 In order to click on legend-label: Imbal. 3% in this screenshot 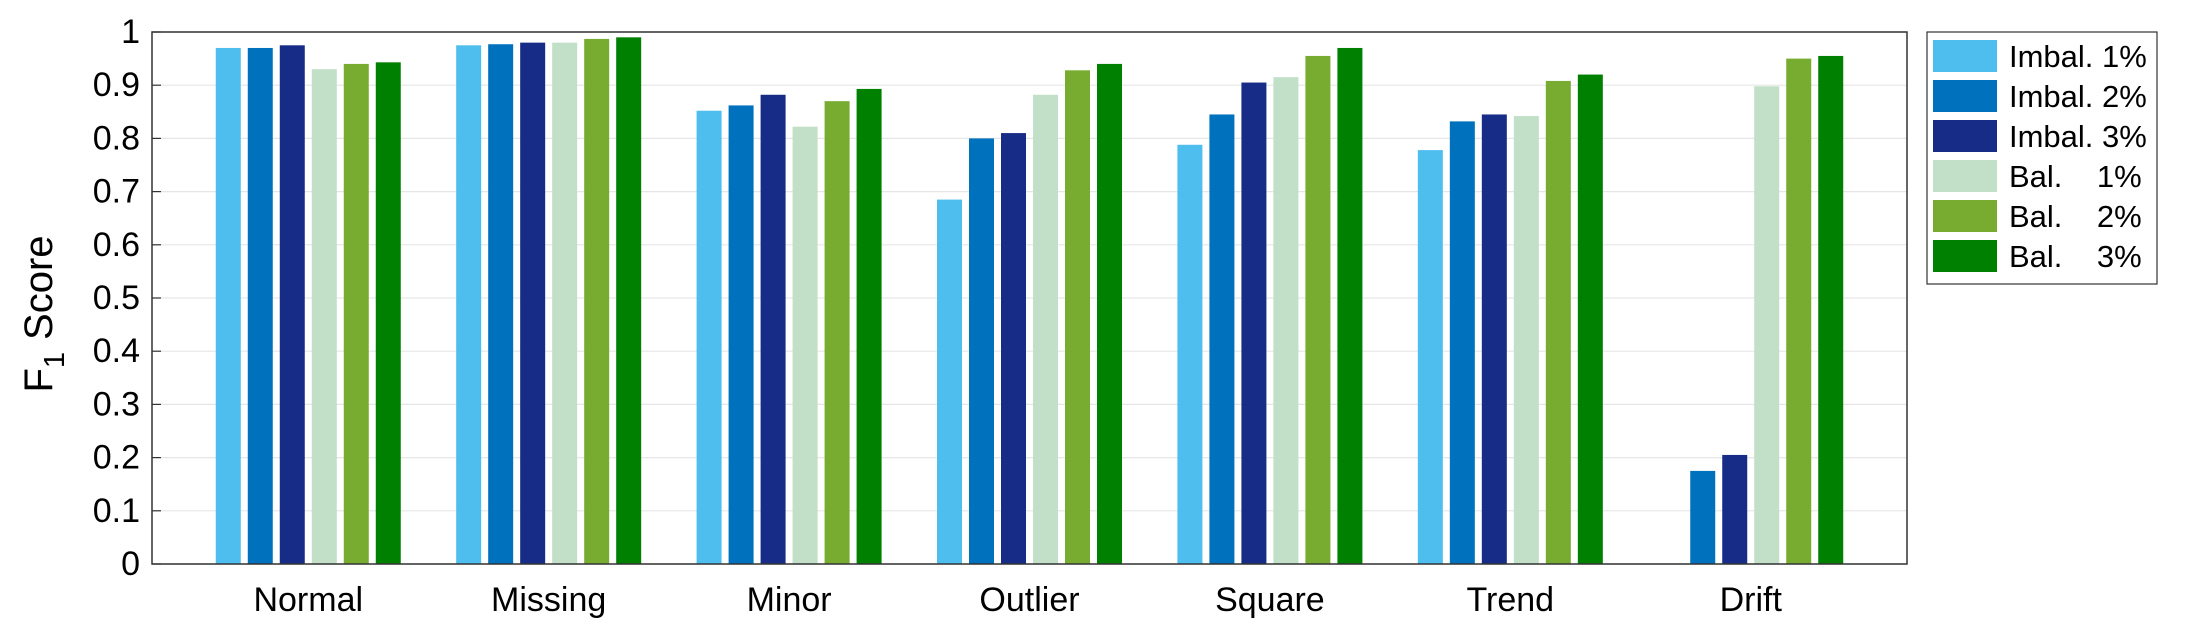, I will do `click(2078, 136)`.